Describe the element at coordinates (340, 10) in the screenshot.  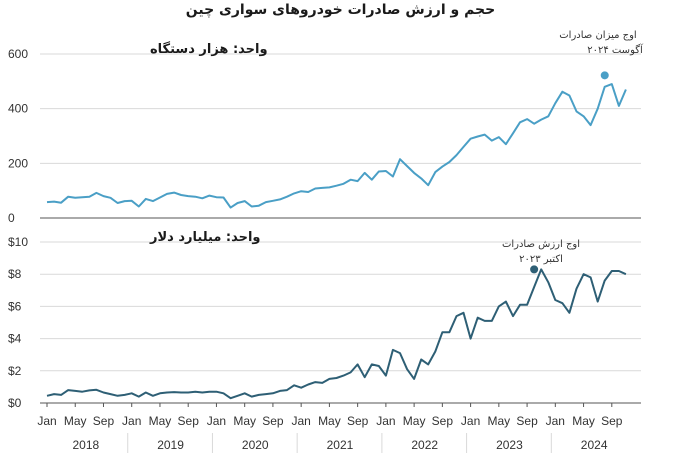
I see `chart-title: حجم و ارزش صادرات خودروهای سواری چین` at that location.